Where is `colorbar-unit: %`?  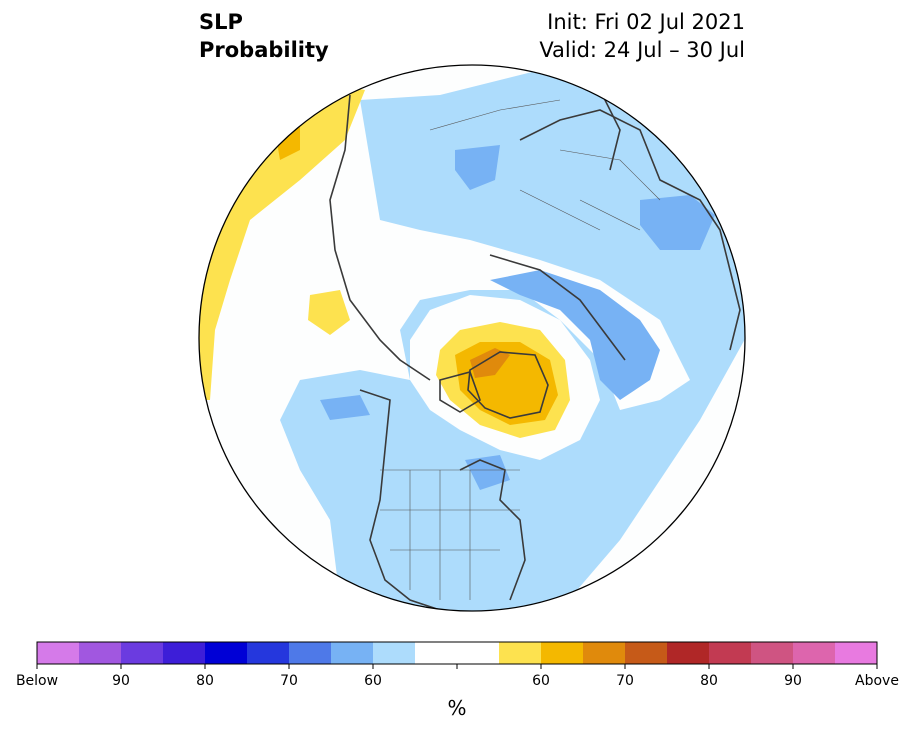 colorbar-unit: % is located at coordinates (457, 708).